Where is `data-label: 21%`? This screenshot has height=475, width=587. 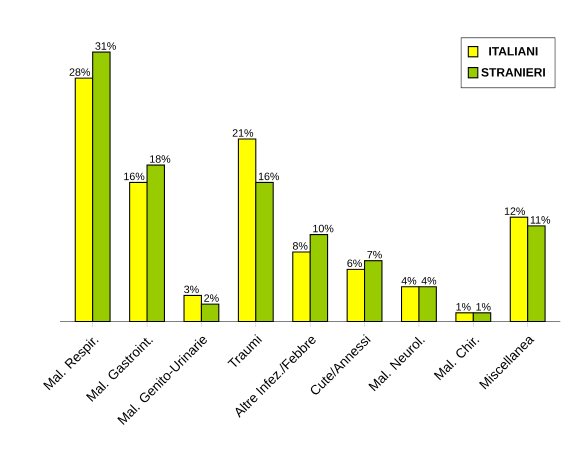 data-label: 21% is located at coordinates (243, 133).